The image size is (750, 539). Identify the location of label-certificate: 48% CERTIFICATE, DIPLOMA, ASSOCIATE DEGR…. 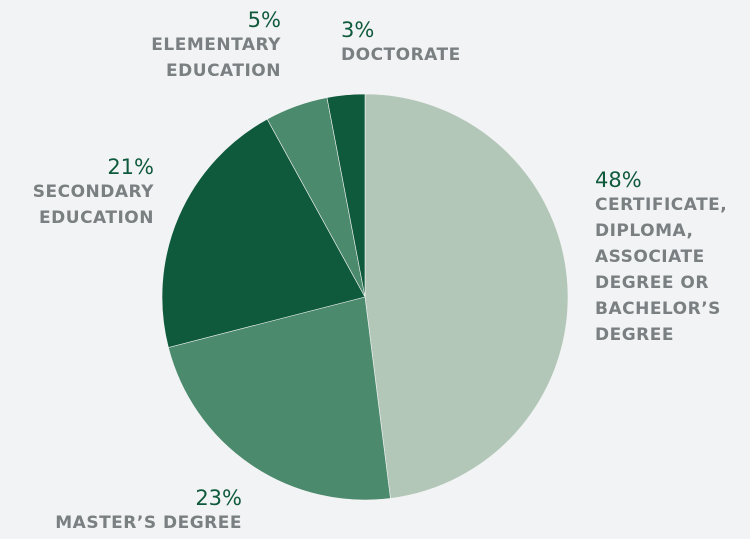
(661, 258).